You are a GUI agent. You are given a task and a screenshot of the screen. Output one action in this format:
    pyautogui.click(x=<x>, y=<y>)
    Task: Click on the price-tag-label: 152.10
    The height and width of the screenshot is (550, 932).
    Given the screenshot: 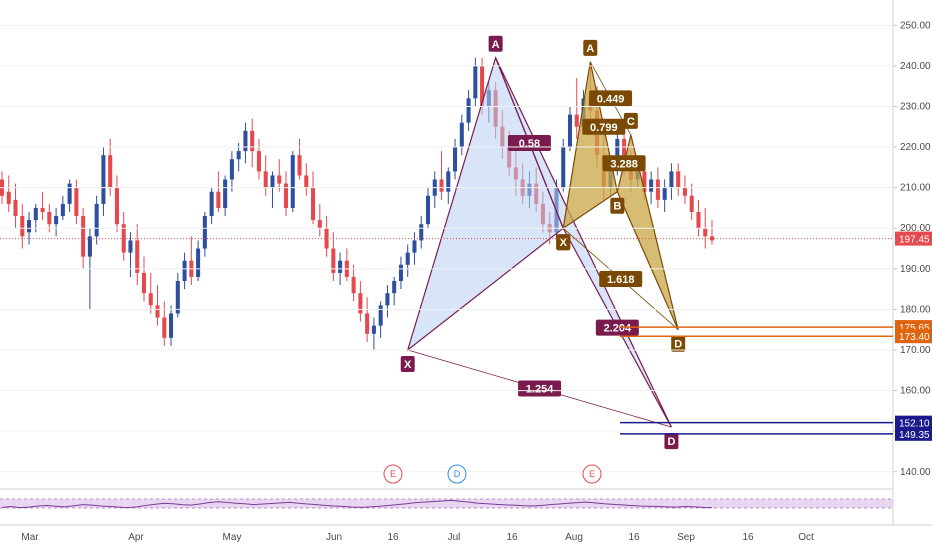 What is the action you would take?
    pyautogui.click(x=914, y=424)
    